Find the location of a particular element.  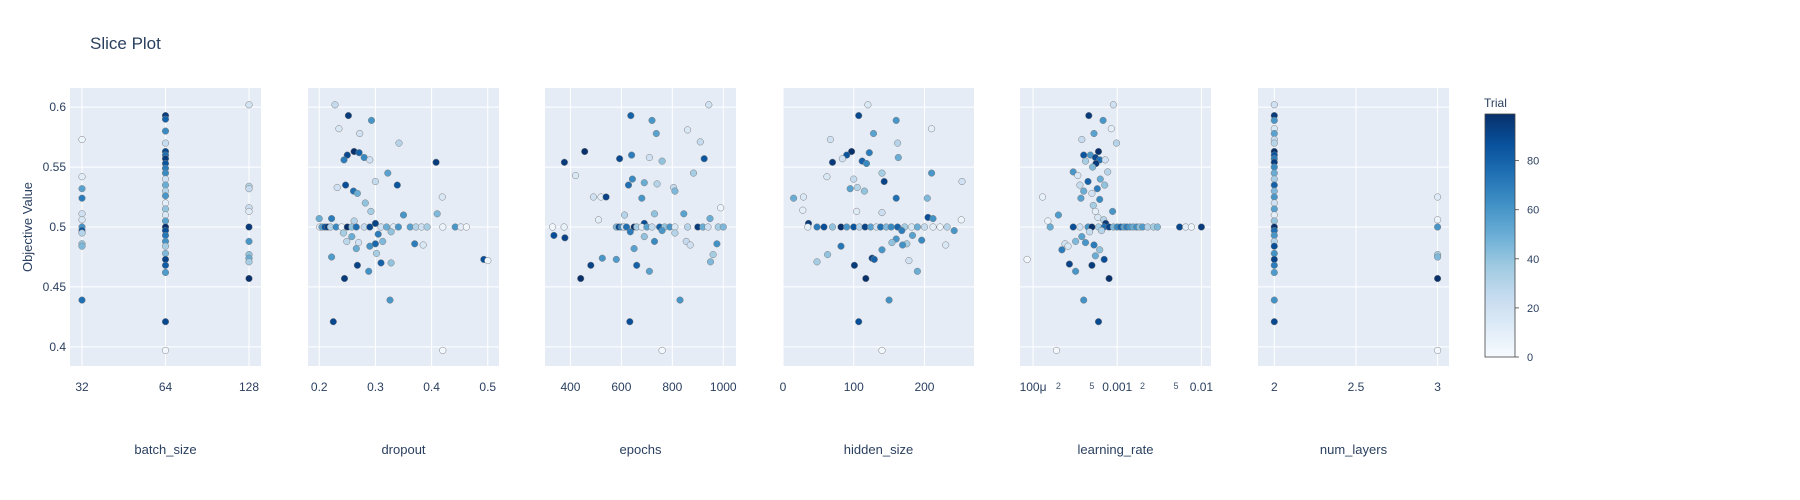

y-tick-label: 0.5 is located at coordinates (57, 227).